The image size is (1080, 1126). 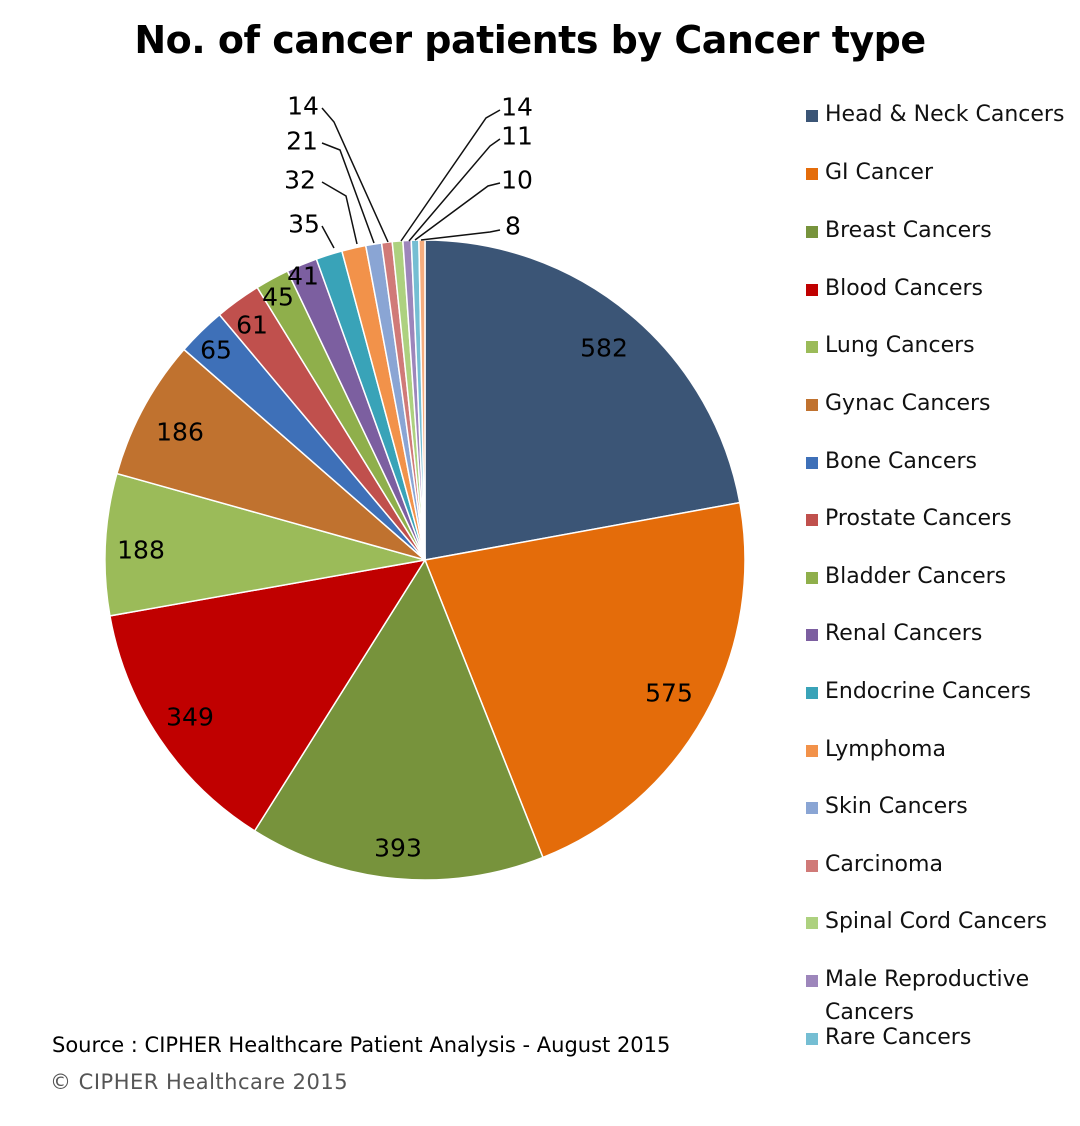 What do you see at coordinates (896, 806) in the screenshot?
I see `legend-label: Skin Cancers` at bounding box center [896, 806].